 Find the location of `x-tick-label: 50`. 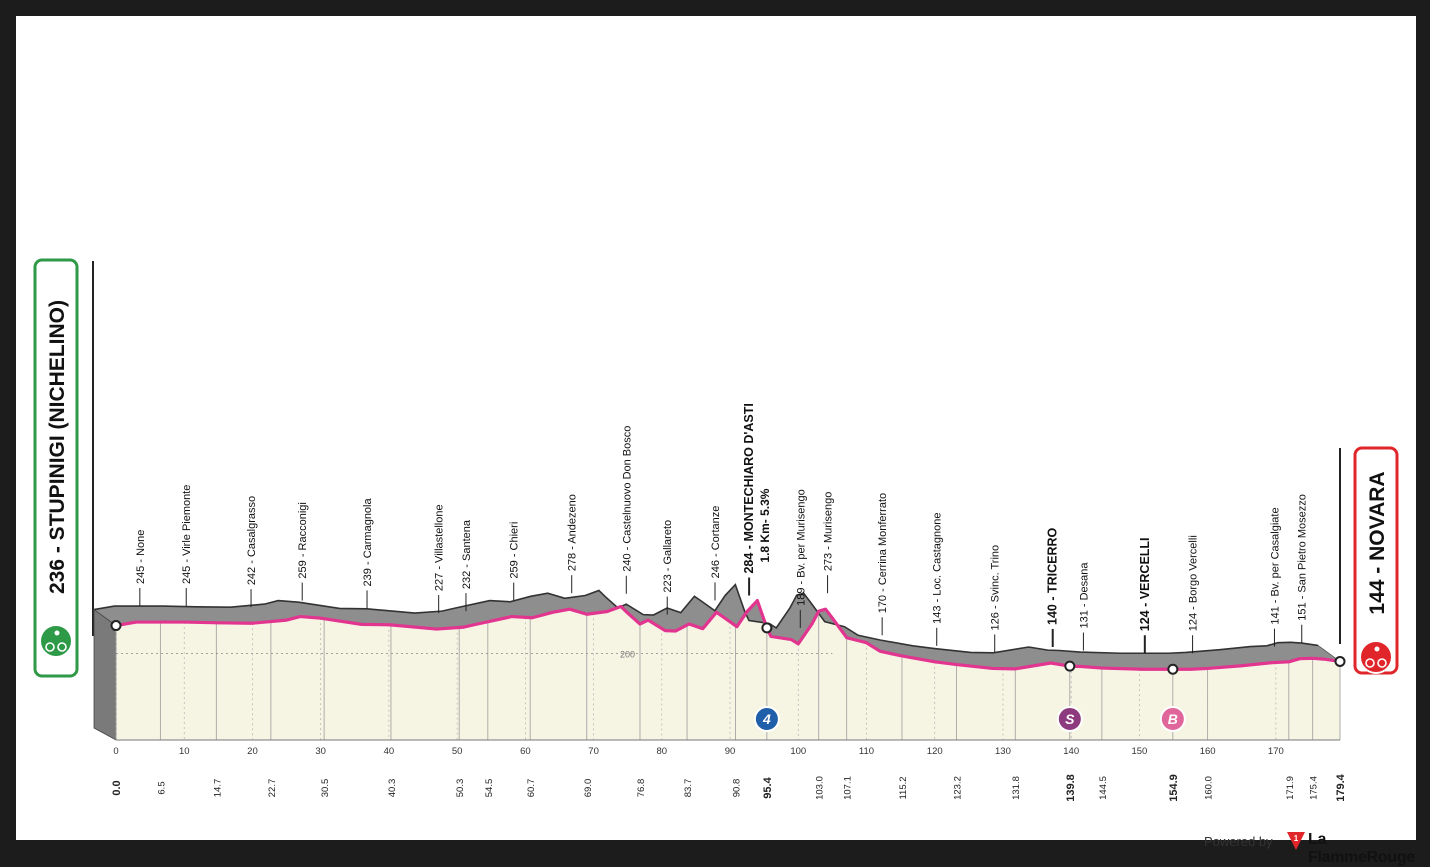

x-tick-label: 50 is located at coordinates (457, 751).